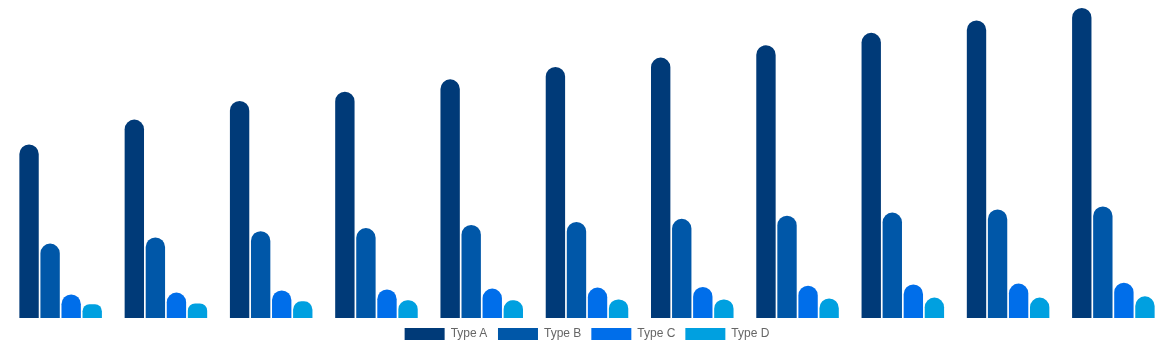  I want to click on legend-label: Type C, so click(656, 333).